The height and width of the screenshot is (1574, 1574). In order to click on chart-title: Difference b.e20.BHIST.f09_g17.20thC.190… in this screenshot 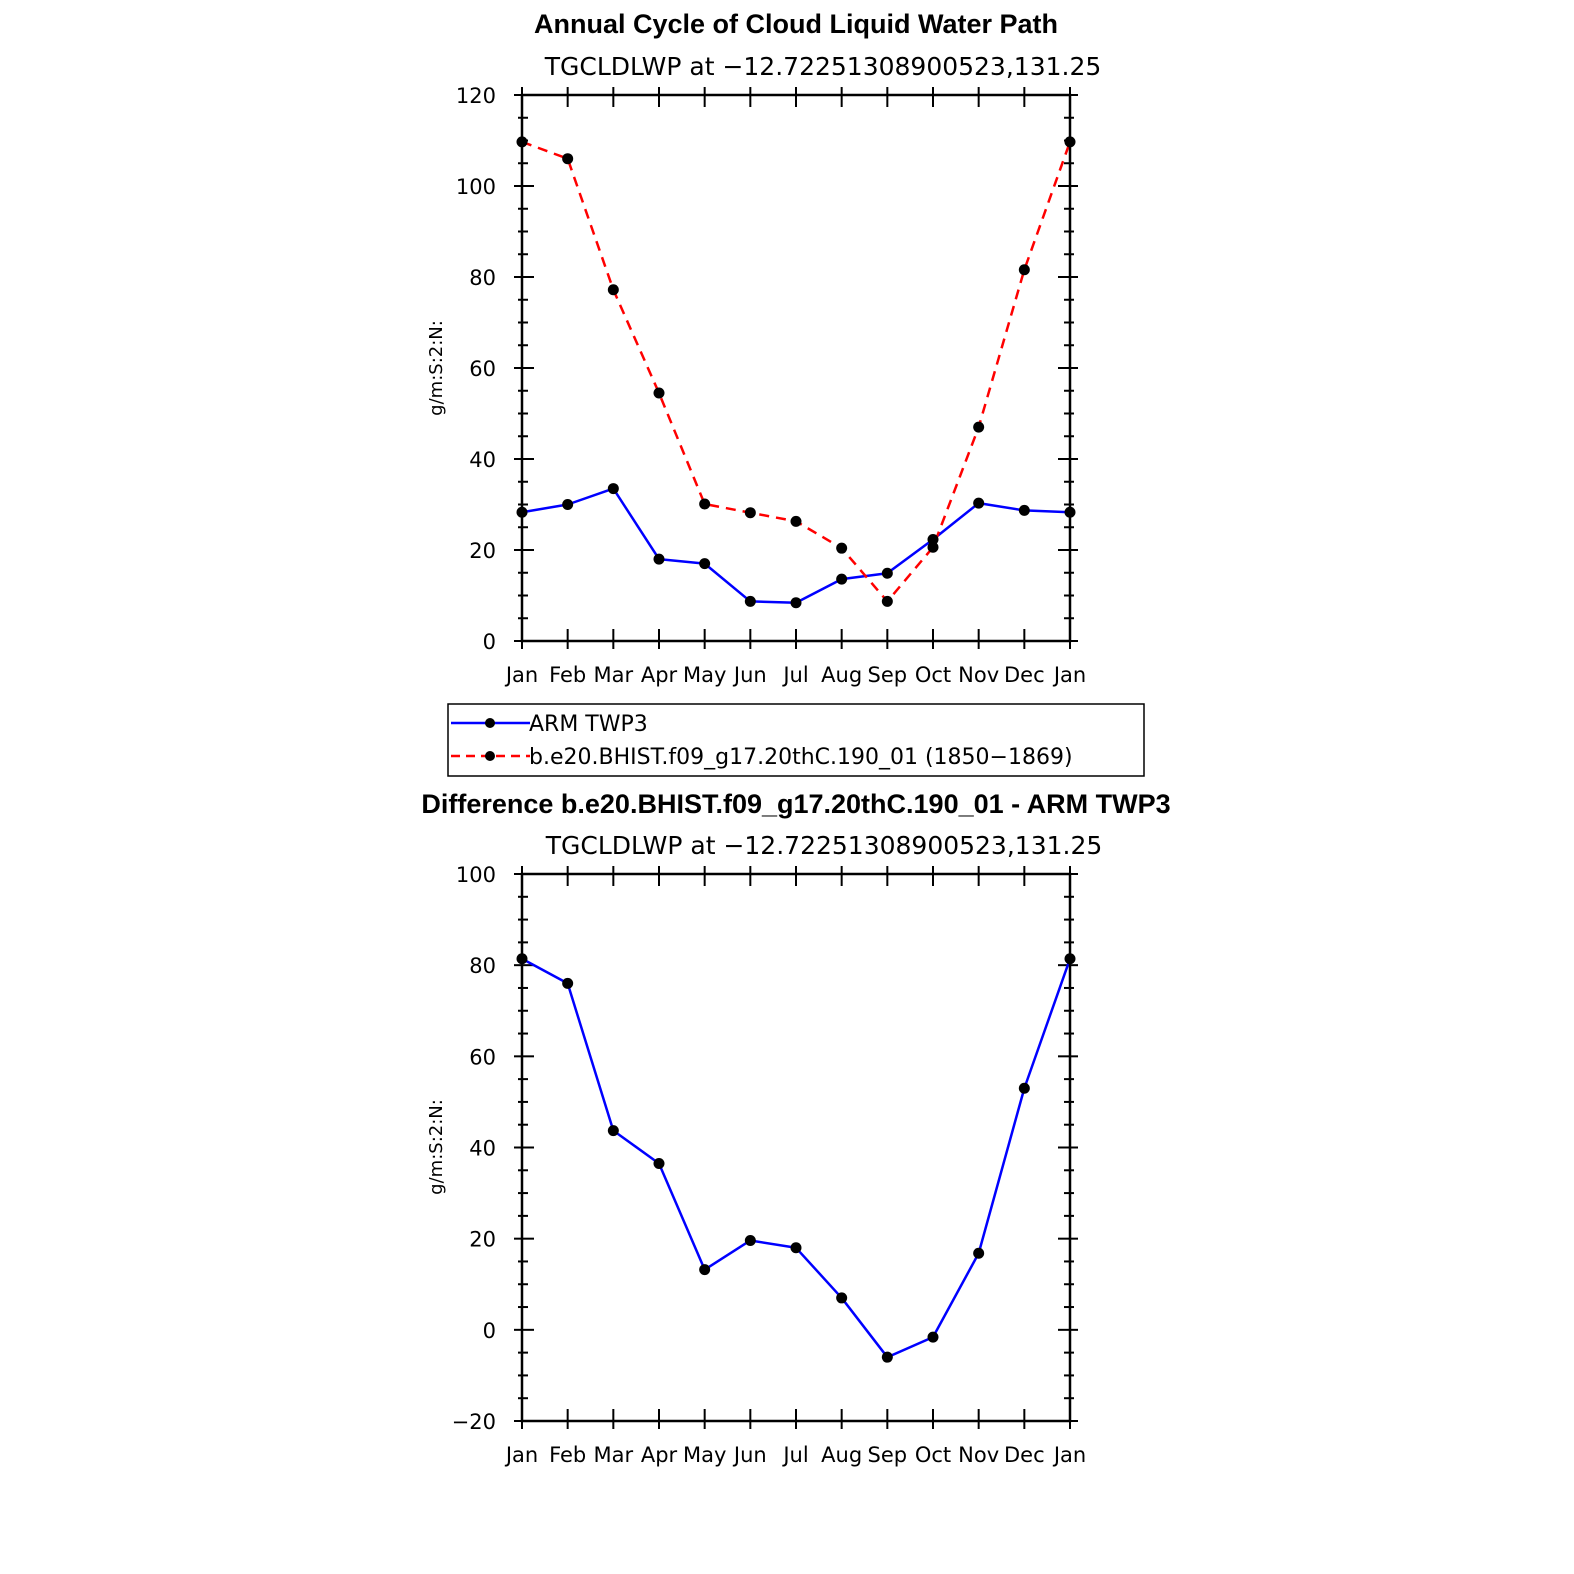, I will do `click(795, 804)`.